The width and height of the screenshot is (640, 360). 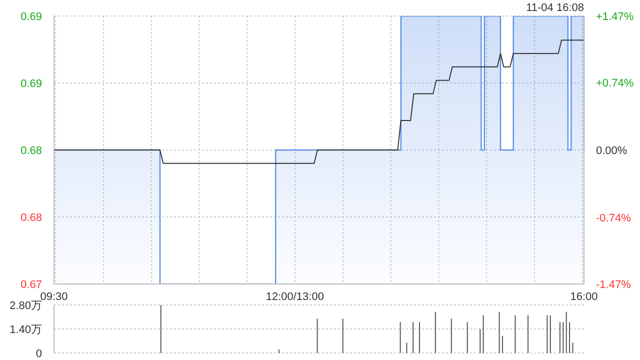 I want to click on x-tick-label: 12:00/13:00, so click(x=295, y=296).